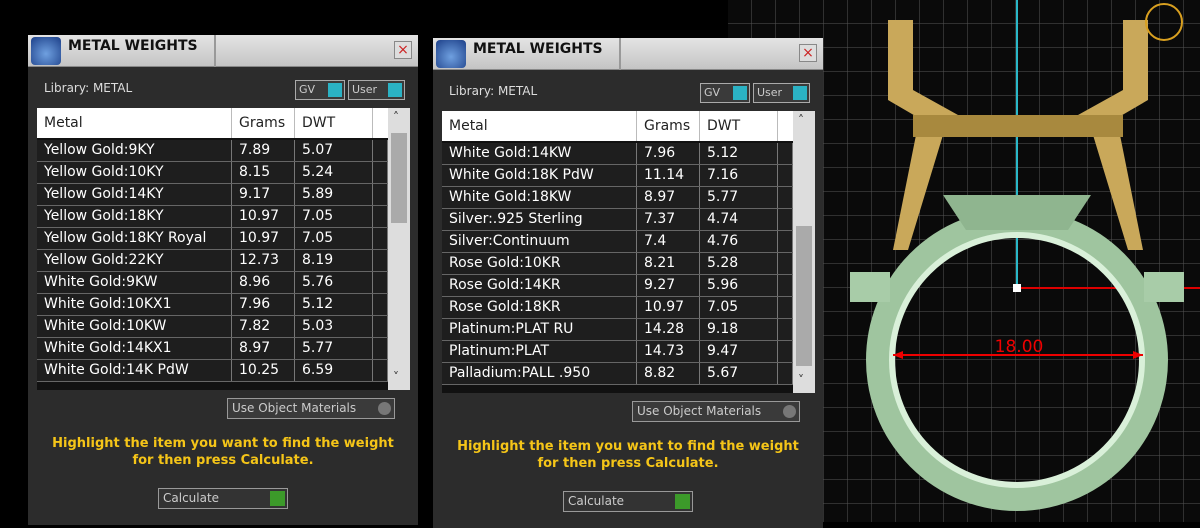  What do you see at coordinates (668, 373) in the screenshot?
I see `table-cell: 8.82` at bounding box center [668, 373].